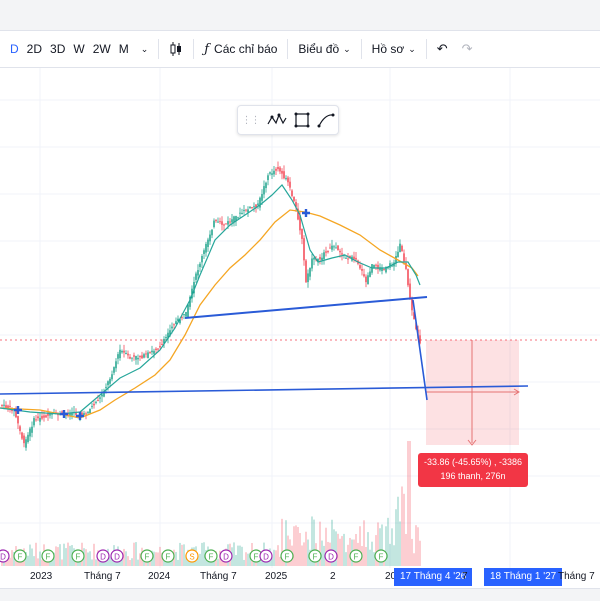 The image size is (600, 601). Describe the element at coordinates (79, 49) in the screenshot. I see `interval-1w: W` at that location.